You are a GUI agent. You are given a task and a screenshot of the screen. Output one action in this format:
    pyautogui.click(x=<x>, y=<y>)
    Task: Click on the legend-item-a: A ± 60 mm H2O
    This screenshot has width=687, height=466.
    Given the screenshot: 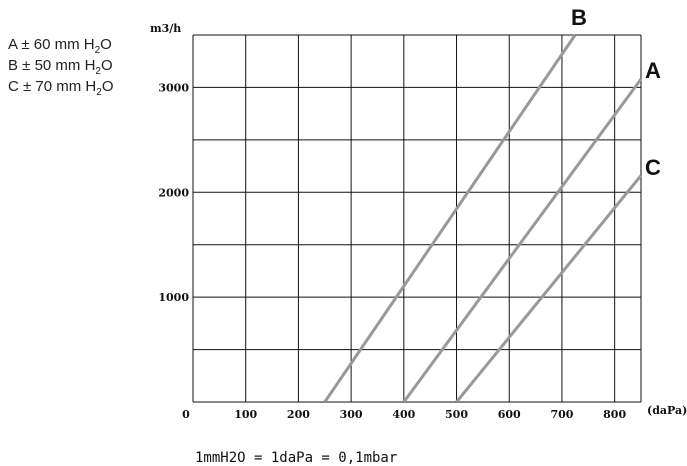 What is the action you would take?
    pyautogui.click(x=60, y=46)
    